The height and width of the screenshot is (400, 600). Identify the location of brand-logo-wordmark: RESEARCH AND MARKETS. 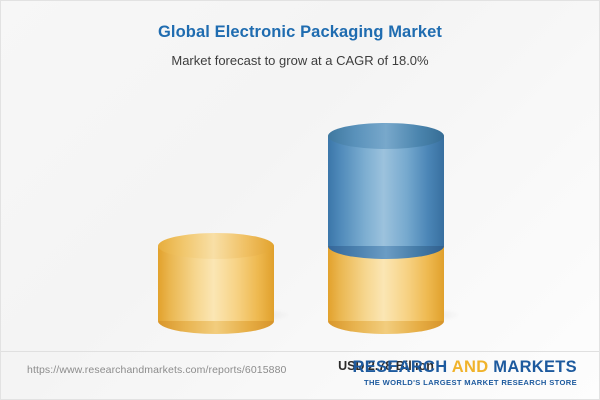
(464, 367).